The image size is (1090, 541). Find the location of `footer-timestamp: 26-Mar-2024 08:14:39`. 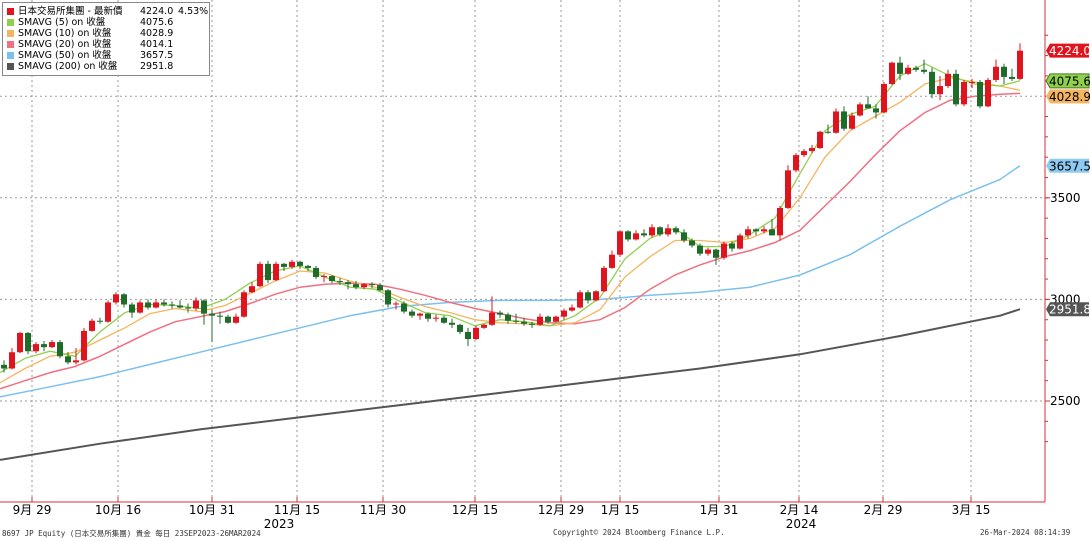

footer-timestamp: 26-Mar-2024 08:14:39 is located at coordinates (1025, 532).